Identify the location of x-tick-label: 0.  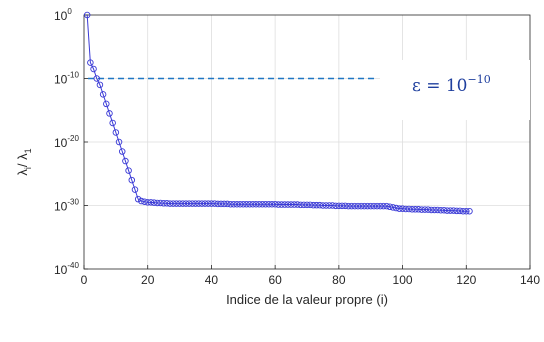
(84, 280).